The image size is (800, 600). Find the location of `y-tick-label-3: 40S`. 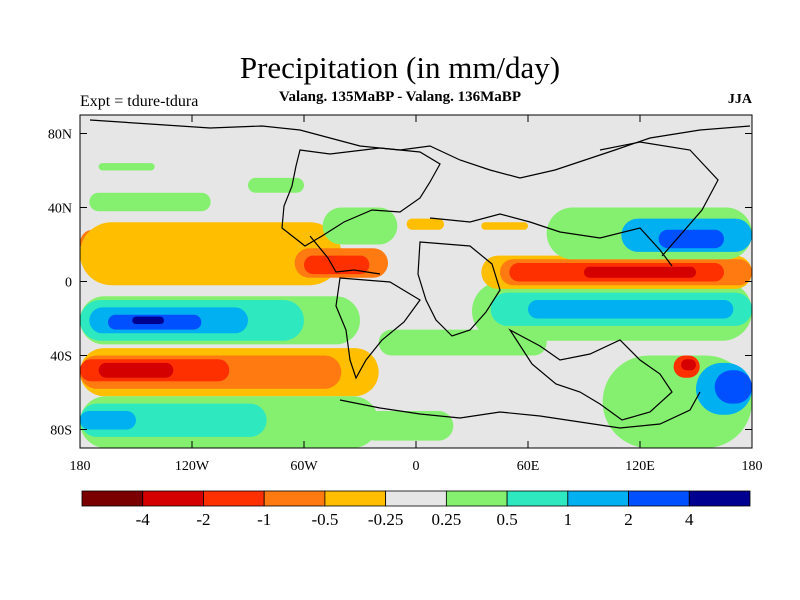

y-tick-label-3: 40S is located at coordinates (61, 357).